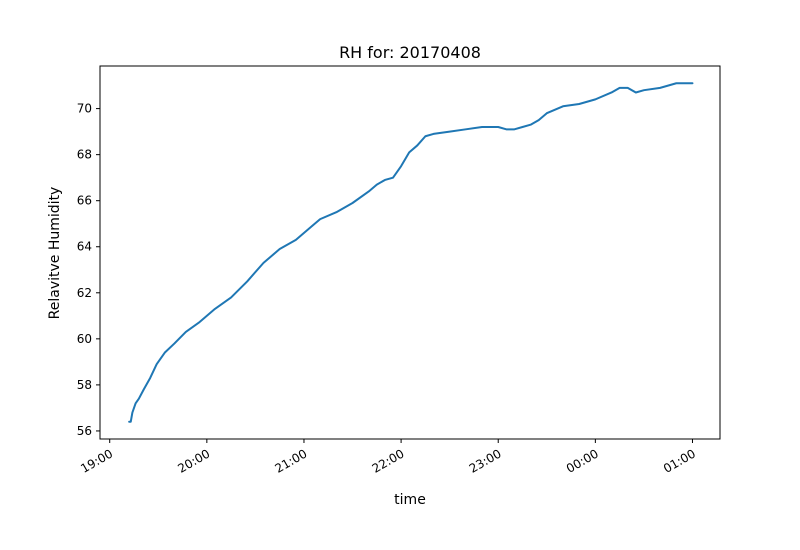  Describe the element at coordinates (84, 155) in the screenshot. I see `y-tick-label: 68` at that location.